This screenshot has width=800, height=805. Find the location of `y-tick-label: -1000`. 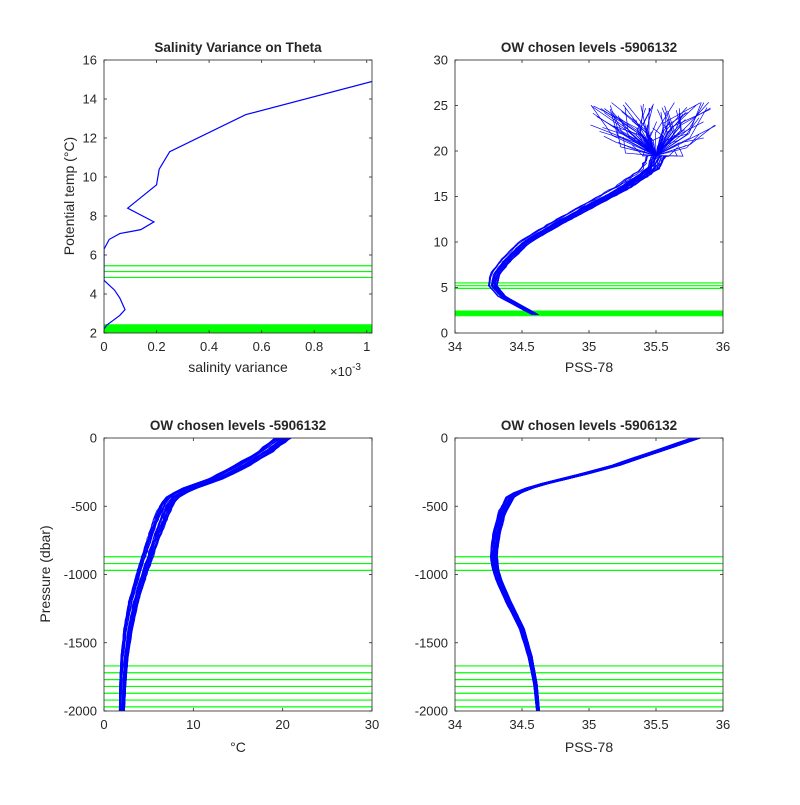

y-tick-label: -1000 is located at coordinates (431, 574).